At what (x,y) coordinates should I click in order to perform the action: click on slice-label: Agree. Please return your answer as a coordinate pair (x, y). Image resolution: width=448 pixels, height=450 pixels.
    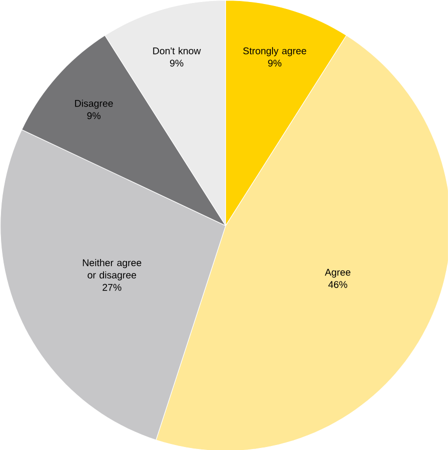
    Looking at the image, I should click on (337, 273).